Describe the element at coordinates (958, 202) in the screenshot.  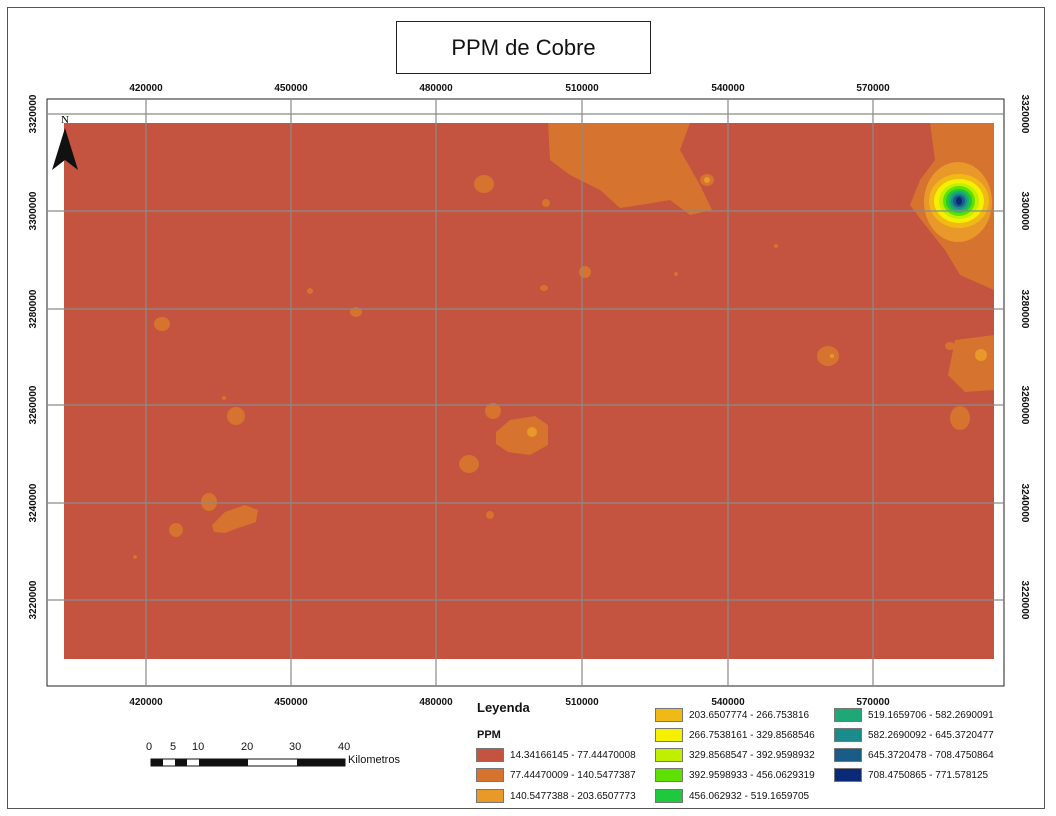
I see `copper-hotspot` at that location.